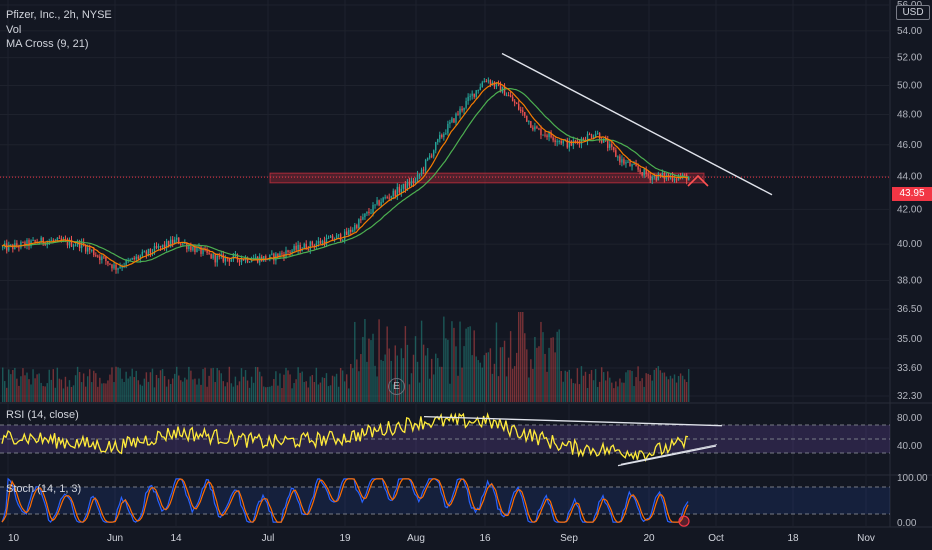 The image size is (932, 550). I want to click on time-axis-tick: 14, so click(176, 538).